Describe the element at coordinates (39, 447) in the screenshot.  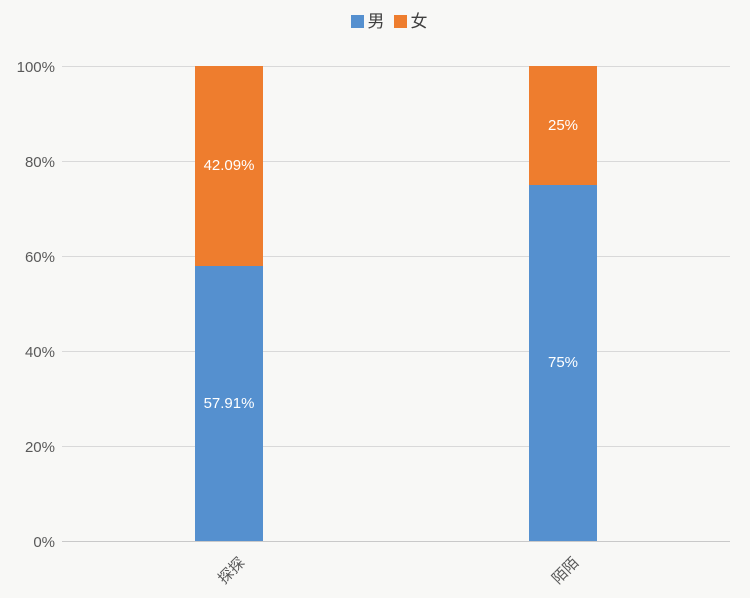
I see `y-axis-tick-label: 20%` at that location.